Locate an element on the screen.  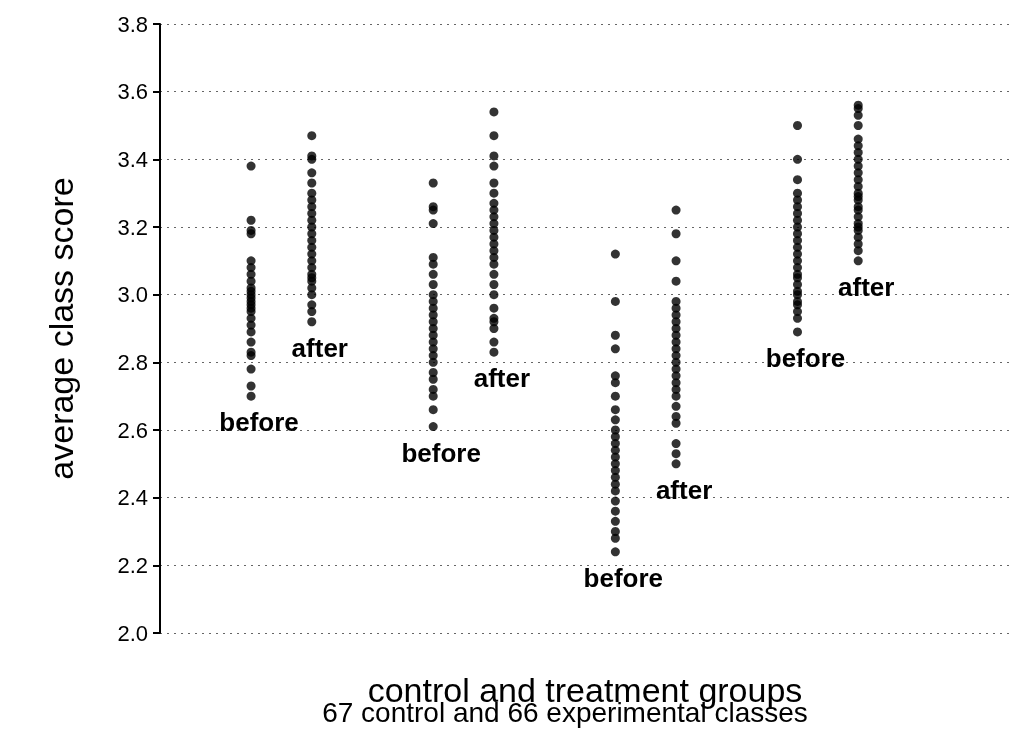
y-axis-title: average class score is located at coordinates (61, 328).